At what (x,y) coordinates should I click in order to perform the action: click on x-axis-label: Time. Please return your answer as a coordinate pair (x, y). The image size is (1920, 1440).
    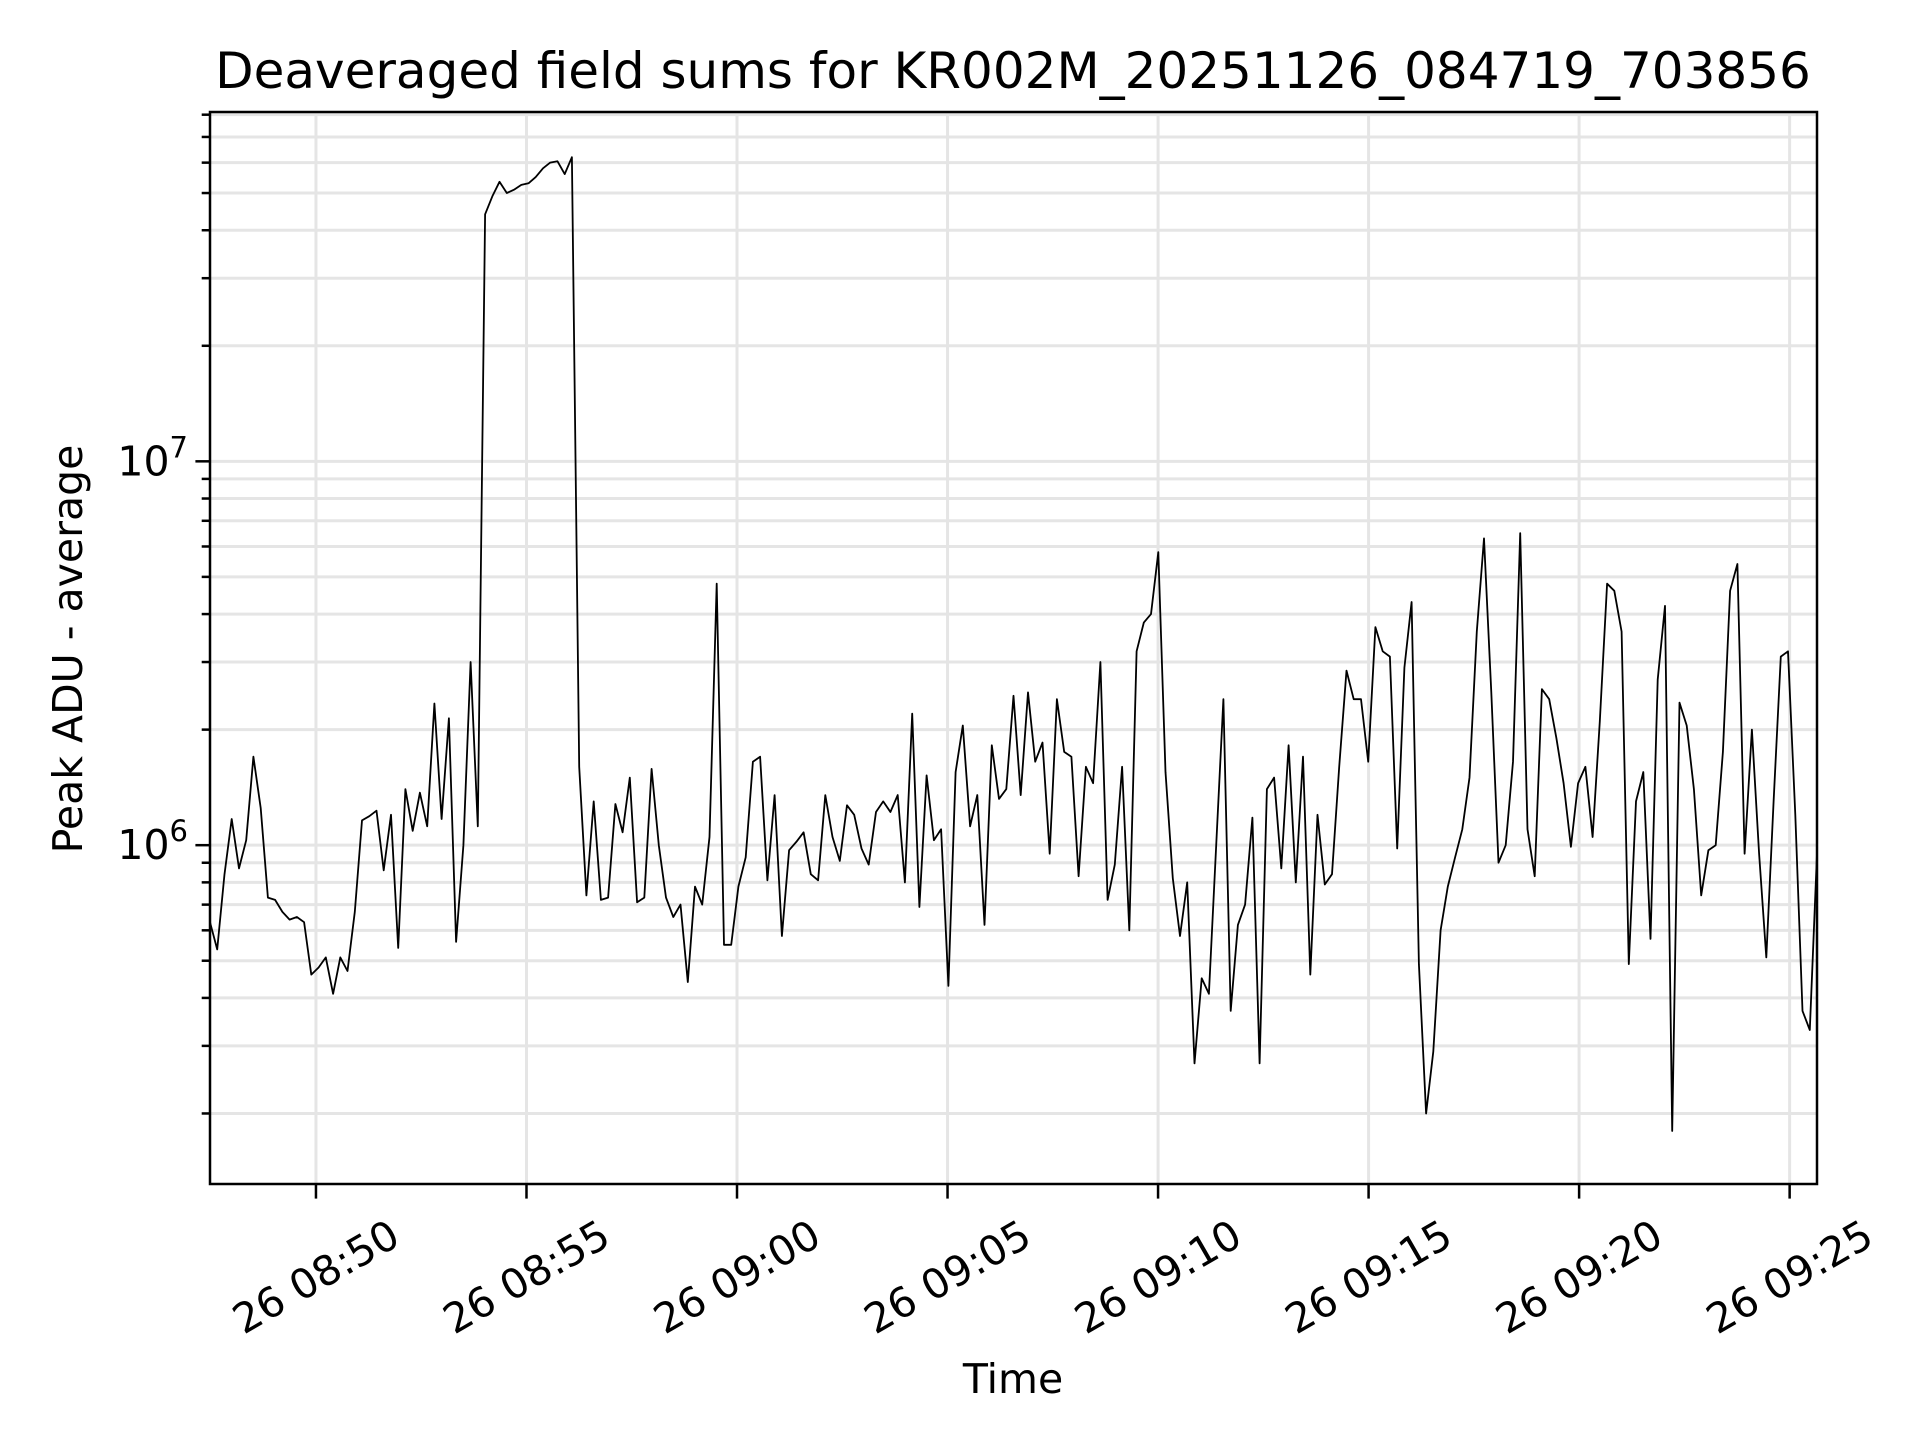
    Looking at the image, I should click on (1012, 1379).